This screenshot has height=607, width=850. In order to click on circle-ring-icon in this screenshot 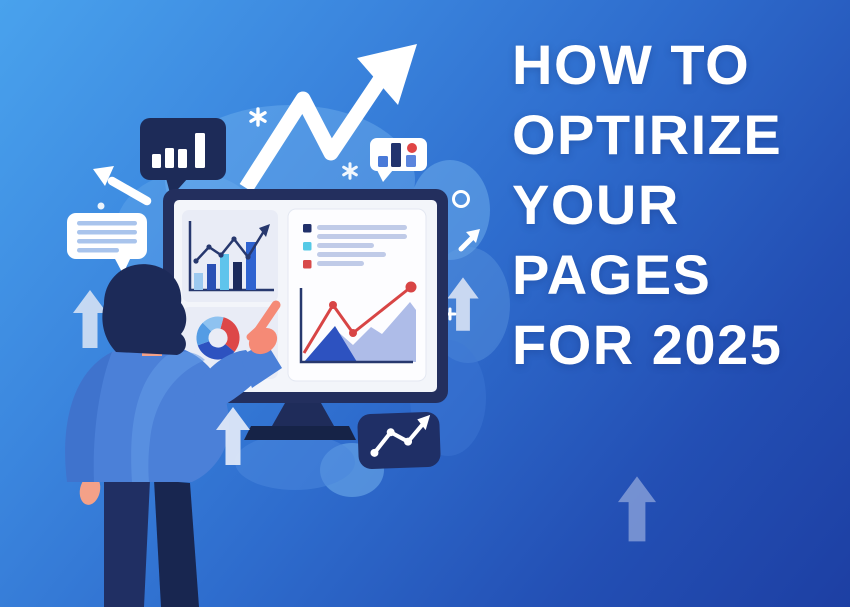, I will do `click(461, 199)`.